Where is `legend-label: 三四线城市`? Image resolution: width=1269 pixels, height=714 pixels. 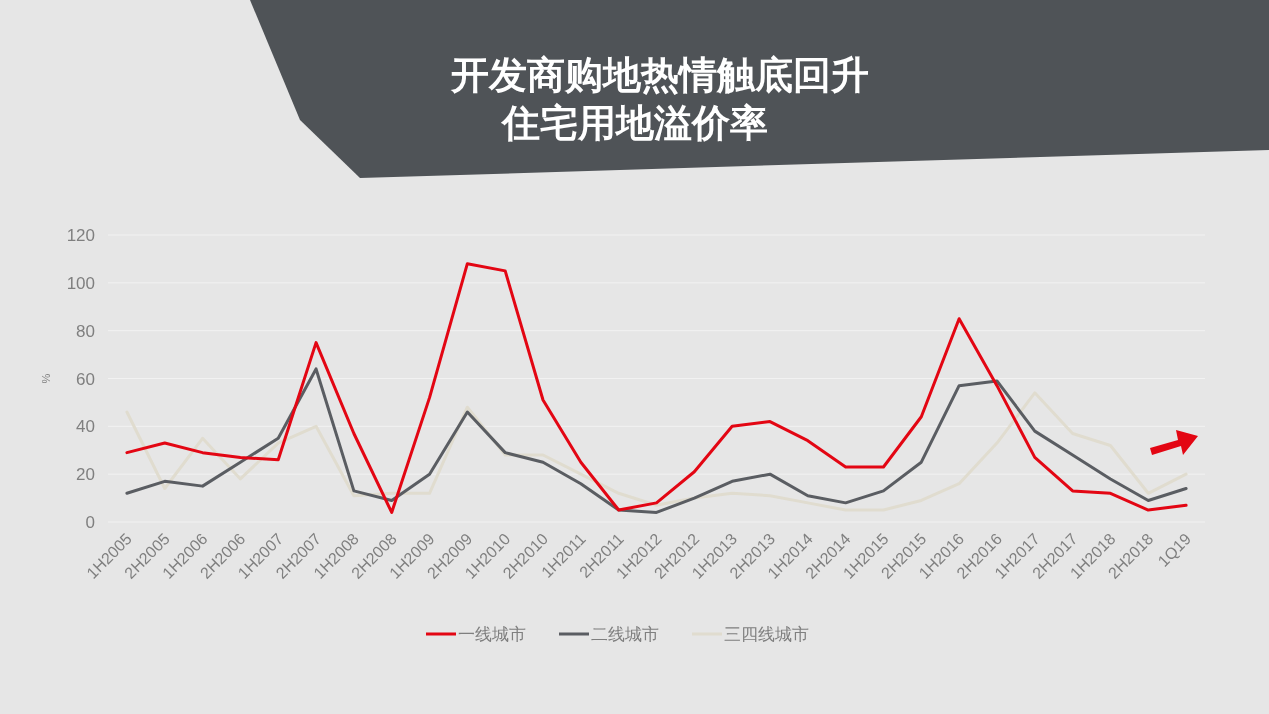 legend-label: 三四线城市 is located at coordinates (766, 634).